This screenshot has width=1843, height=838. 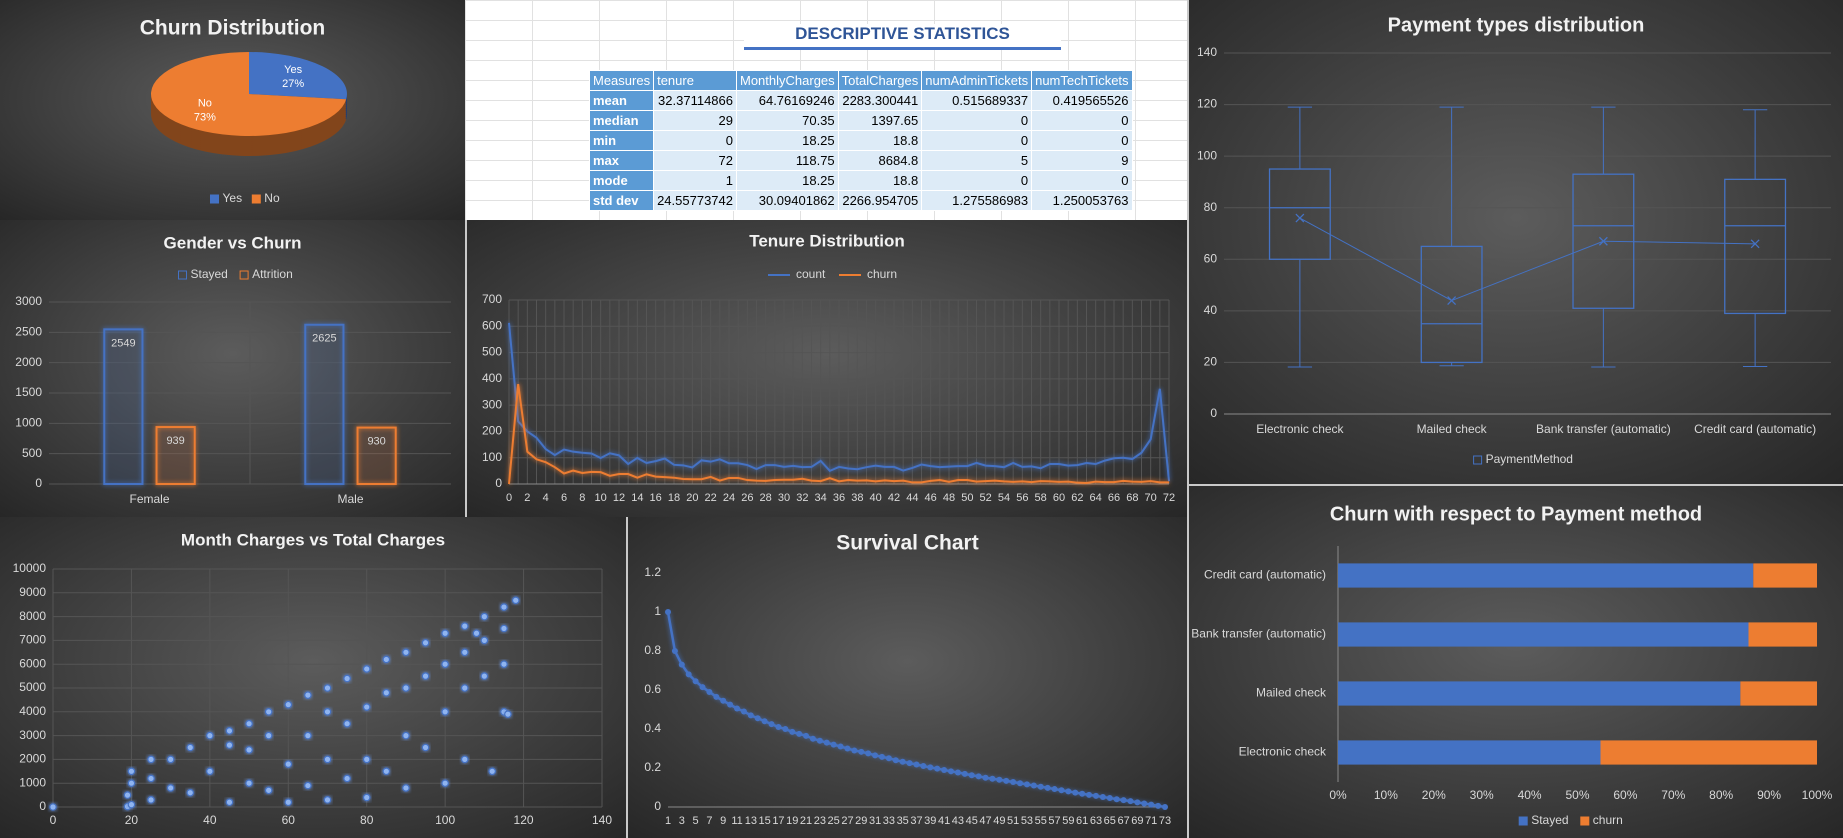 I want to click on y-tick-label: 0.2, so click(x=652, y=767).